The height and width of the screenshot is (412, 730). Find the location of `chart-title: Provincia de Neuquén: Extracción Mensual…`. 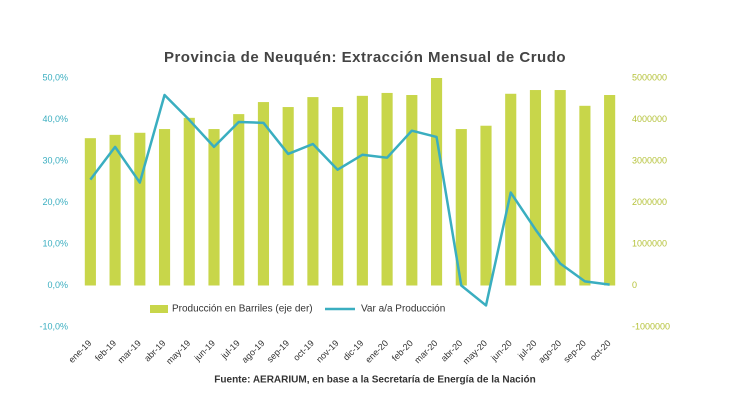

chart-title: Provincia de Neuquén: Extracción Mensual… is located at coordinates (365, 57).